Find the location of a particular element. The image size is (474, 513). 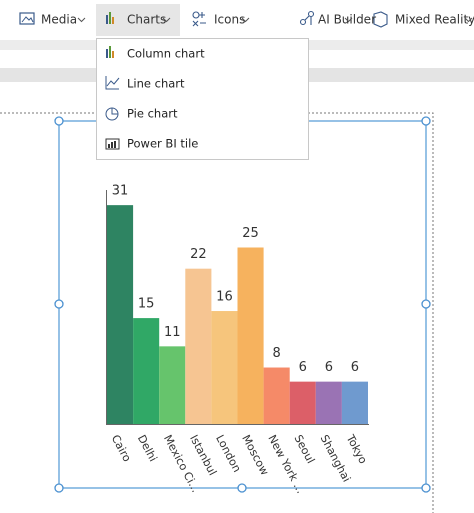

x-tick-label: Seoul is located at coordinates (304, 449).